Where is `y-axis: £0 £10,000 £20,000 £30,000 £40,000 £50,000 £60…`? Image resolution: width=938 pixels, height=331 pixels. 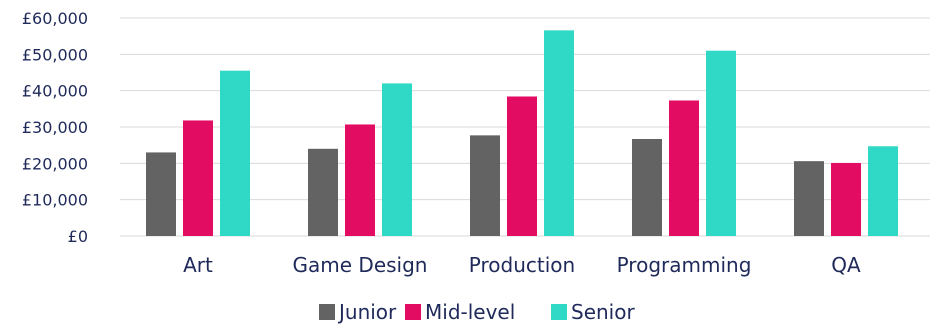
y-axis: £0 £10,000 £20,000 £30,000 £40,000 £50,000 £60… is located at coordinates (55, 127).